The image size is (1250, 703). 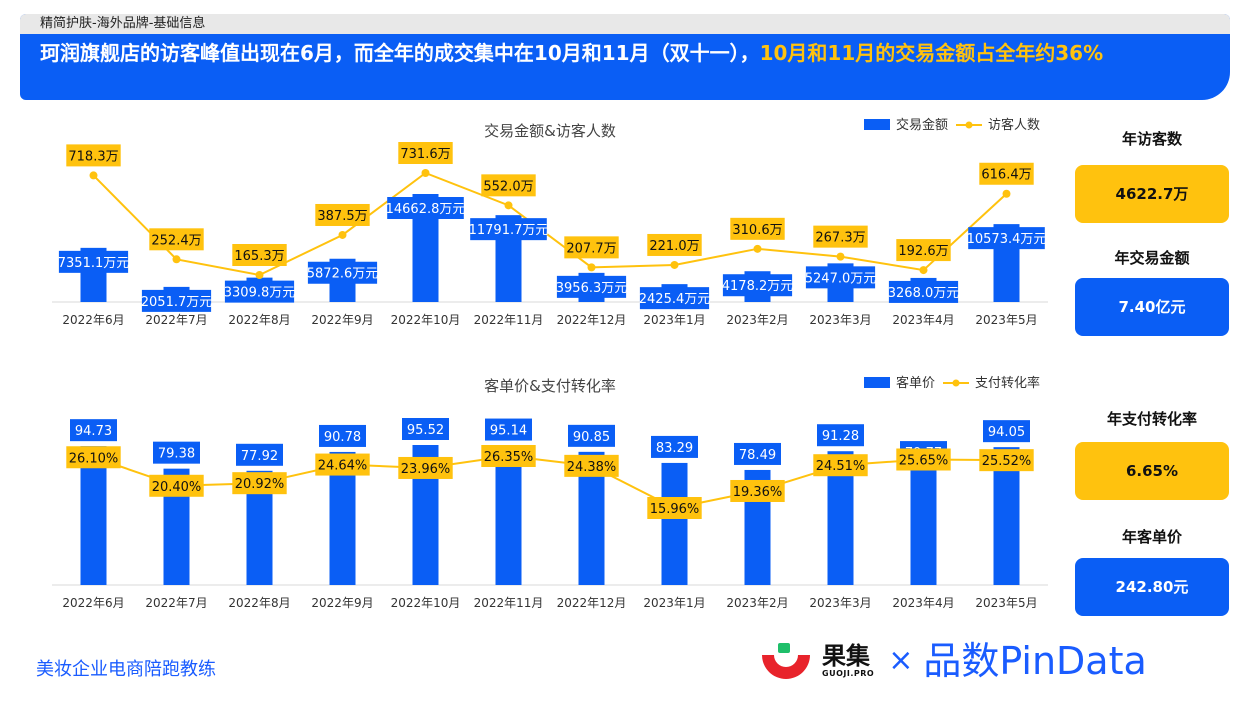 I want to click on x-tick-label: 2022年12月, so click(x=592, y=603).